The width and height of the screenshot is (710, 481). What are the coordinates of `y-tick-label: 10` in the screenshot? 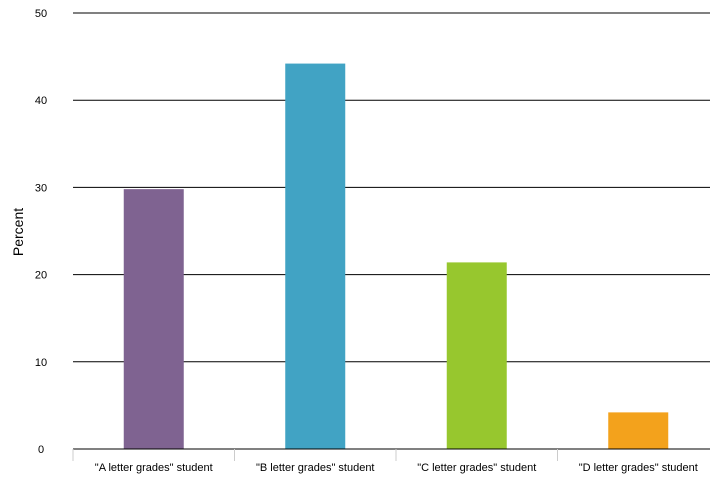 It's located at (41, 363).